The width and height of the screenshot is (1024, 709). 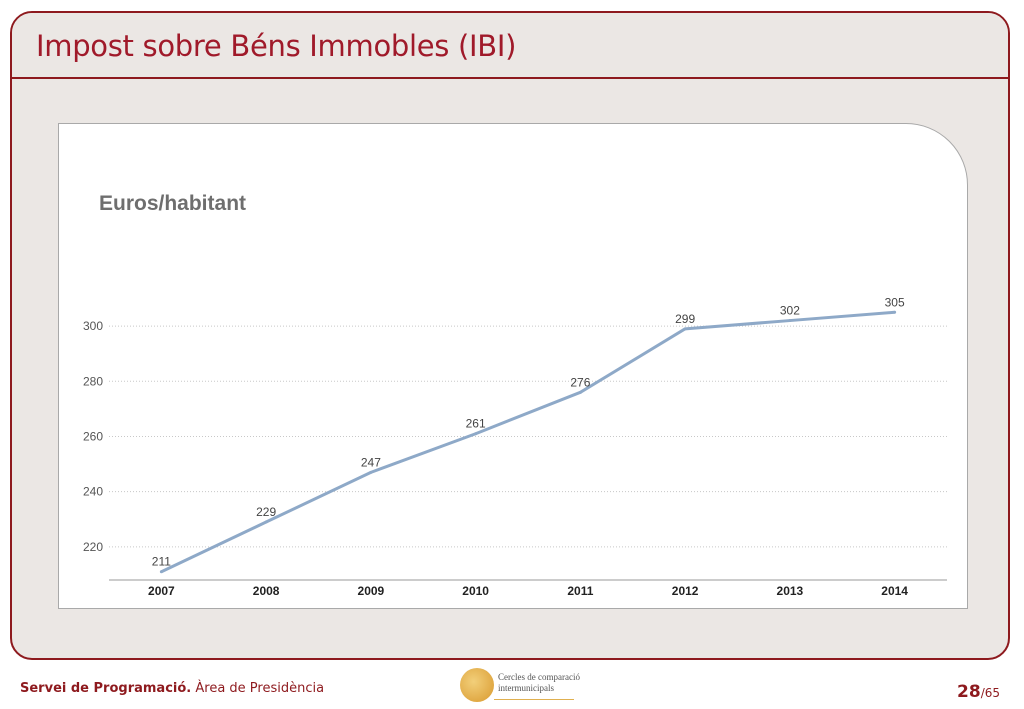 I want to click on logo-text: Cercles de comparació intermunicipals, so click(x=539, y=683).